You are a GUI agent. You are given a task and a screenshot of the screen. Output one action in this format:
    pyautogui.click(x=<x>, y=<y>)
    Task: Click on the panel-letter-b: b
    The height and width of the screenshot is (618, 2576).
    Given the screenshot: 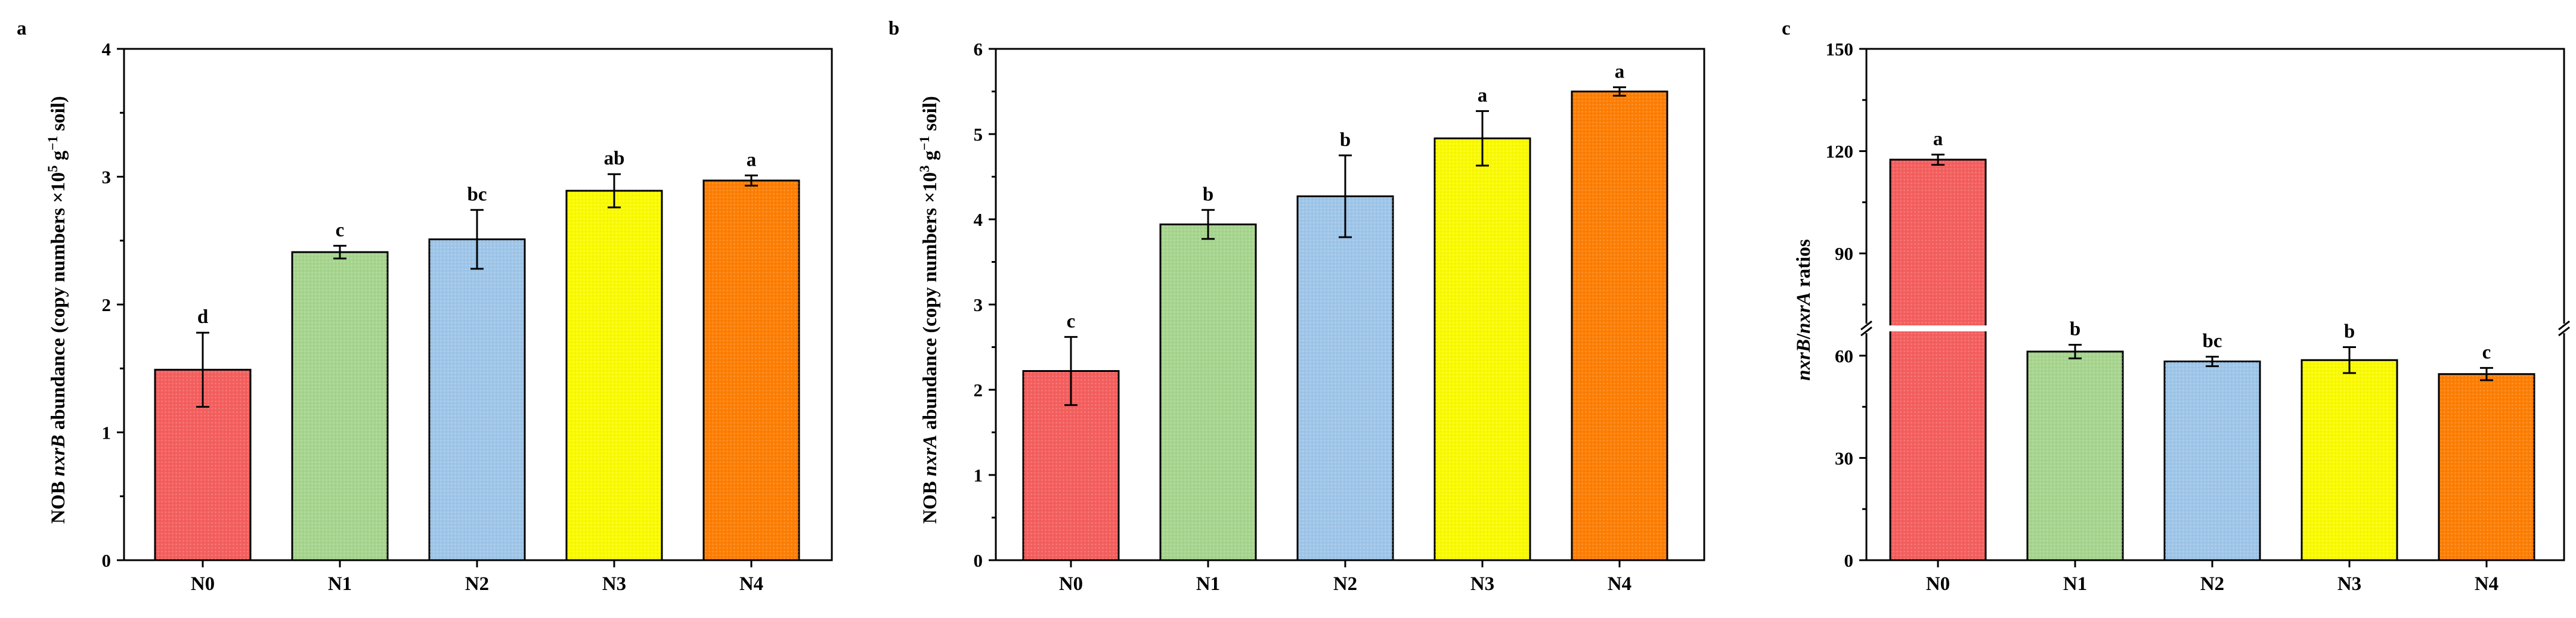 What is the action you would take?
    pyautogui.click(x=893, y=28)
    